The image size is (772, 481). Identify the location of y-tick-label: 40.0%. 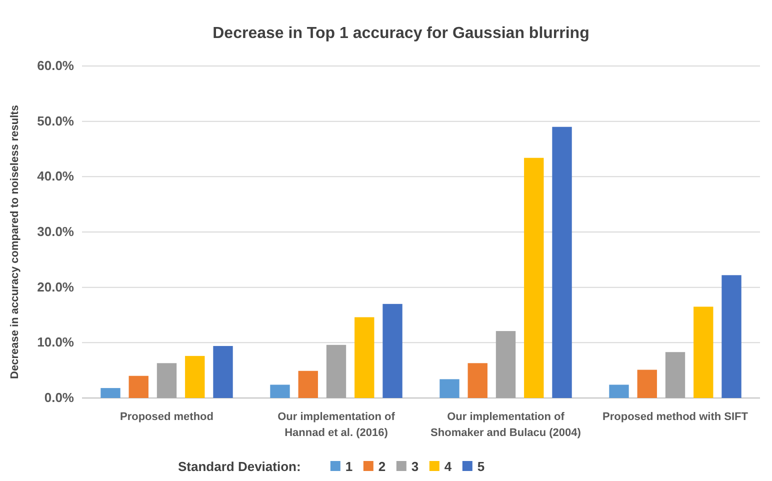
(55, 176).